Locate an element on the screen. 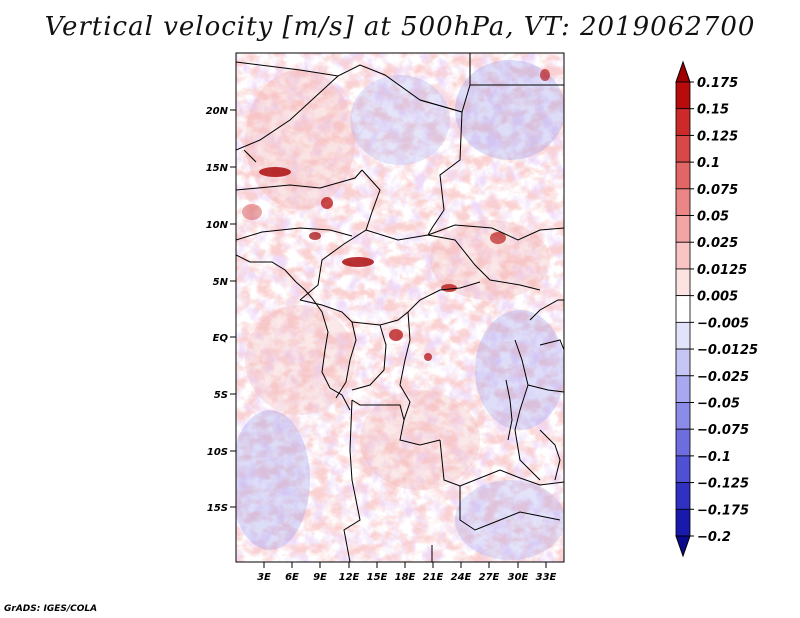 Image resolution: width=800 pixels, height=618 pixels. lon-tick-label: 6E is located at coordinates (292, 577).